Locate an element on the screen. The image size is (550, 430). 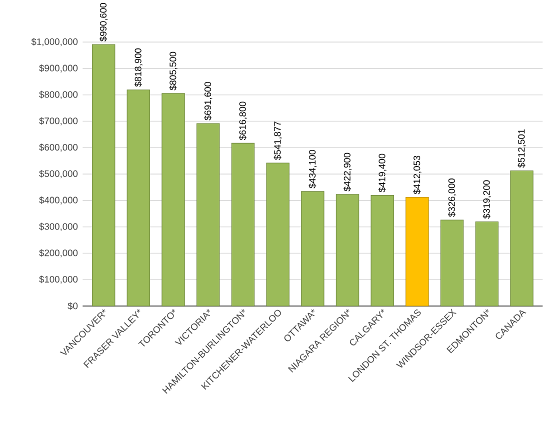
data-label: $422,900 is located at coordinates (347, 172).